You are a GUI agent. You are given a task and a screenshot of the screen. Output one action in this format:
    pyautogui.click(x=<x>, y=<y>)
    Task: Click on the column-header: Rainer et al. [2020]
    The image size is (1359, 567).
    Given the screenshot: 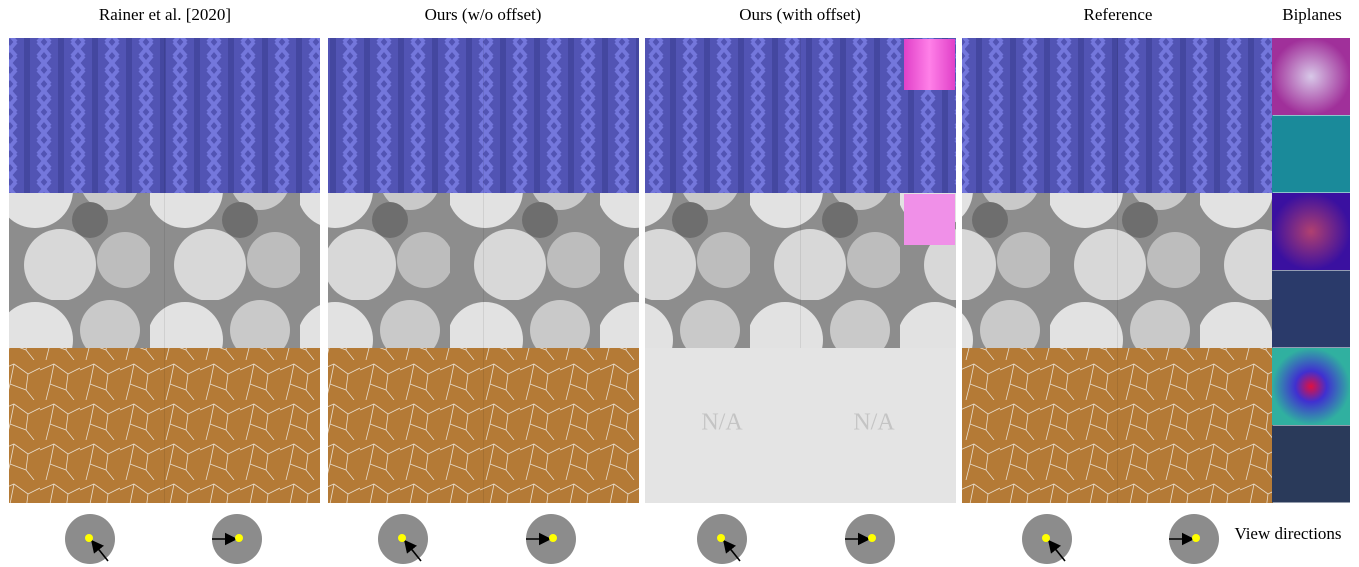 What is the action you would take?
    pyautogui.click(x=165, y=14)
    